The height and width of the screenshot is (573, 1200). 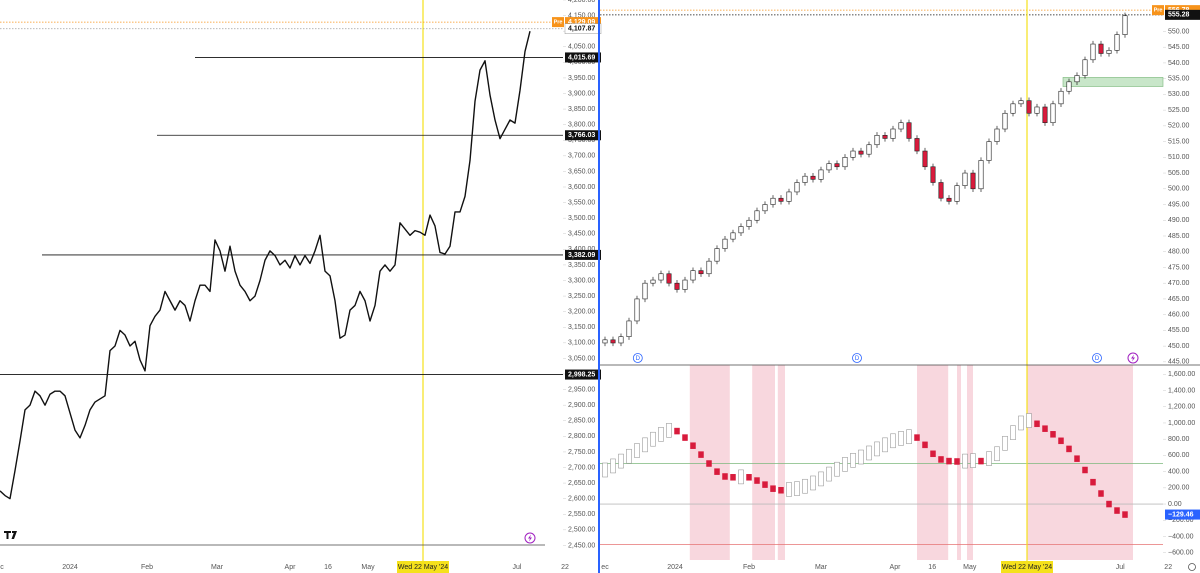 I want to click on pre-tag-box, so click(x=1158, y=10).